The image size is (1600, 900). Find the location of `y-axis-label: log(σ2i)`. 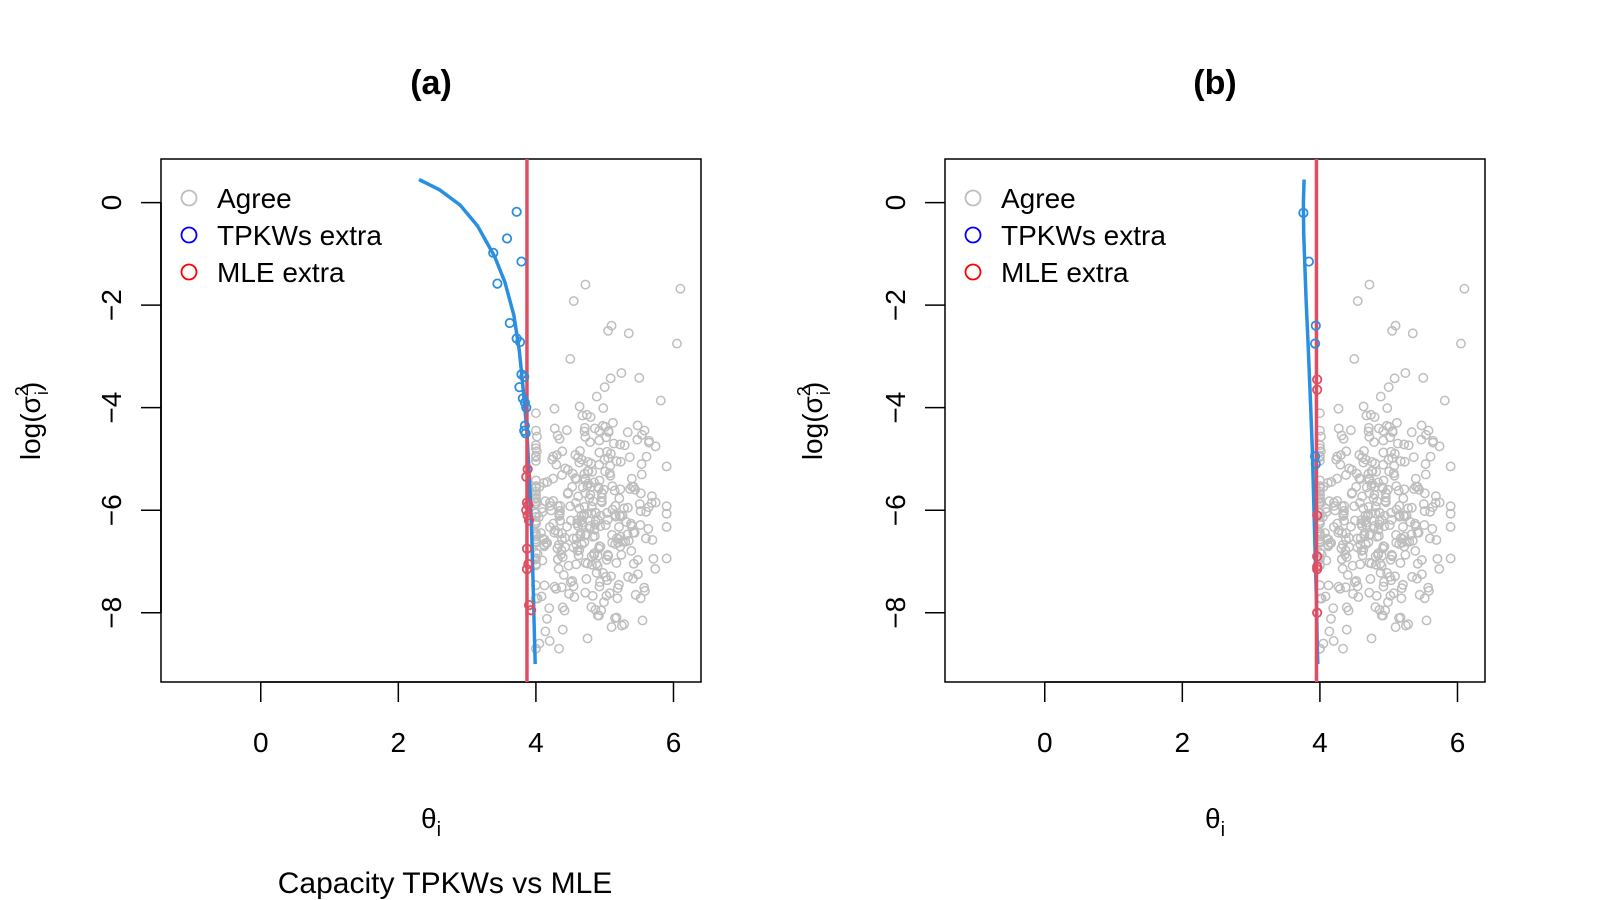

y-axis-label: log(σ2i) is located at coordinates (814, 421).